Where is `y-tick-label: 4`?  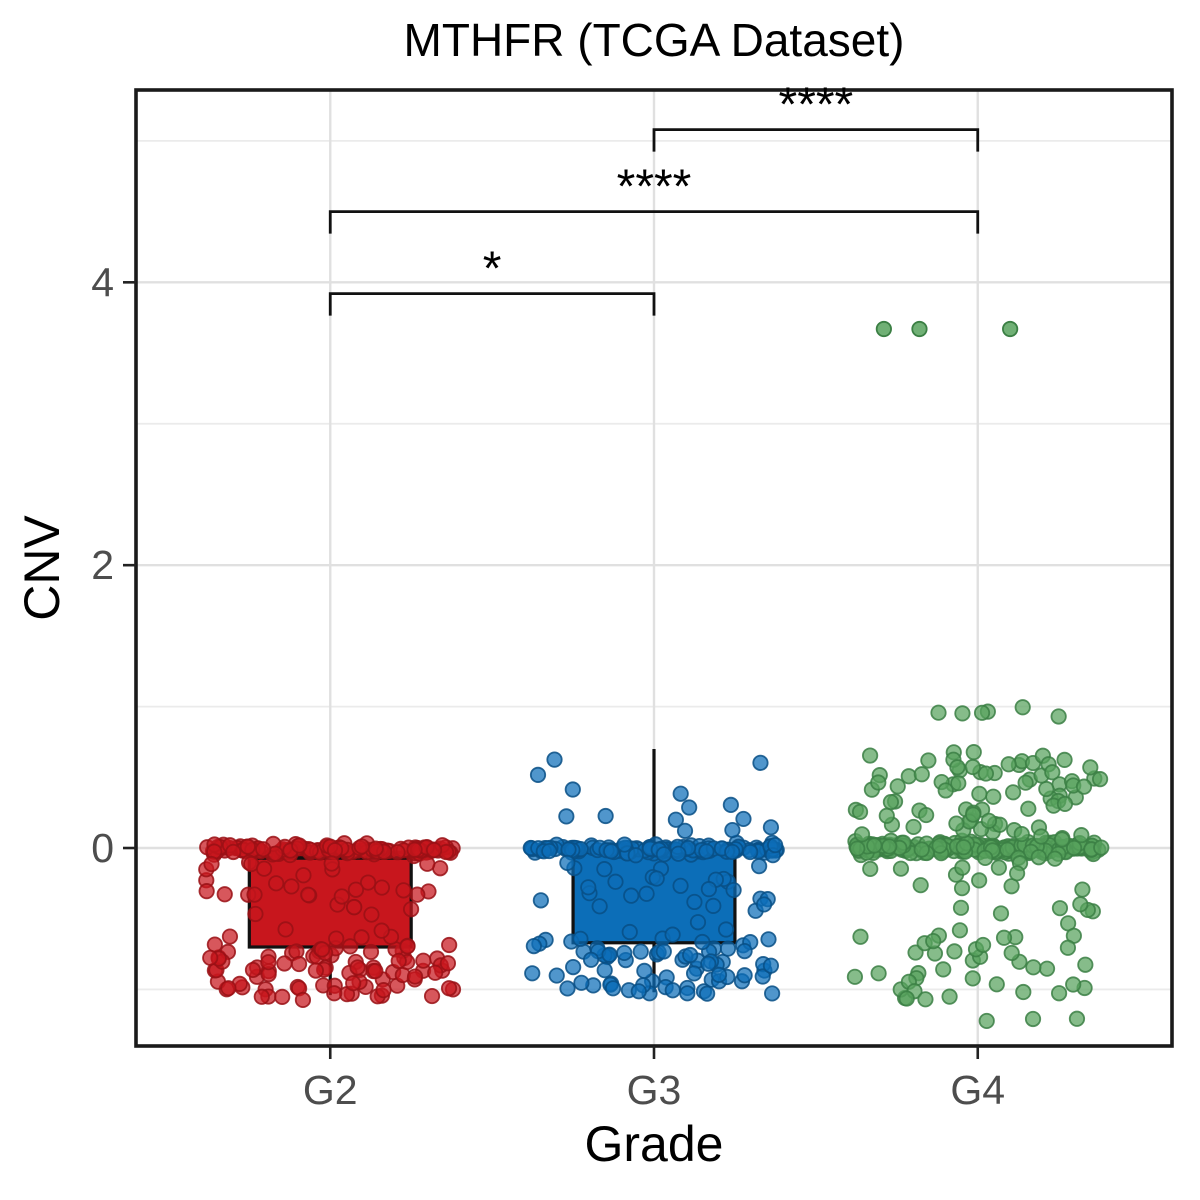
y-tick-label: 4 is located at coordinates (102, 282).